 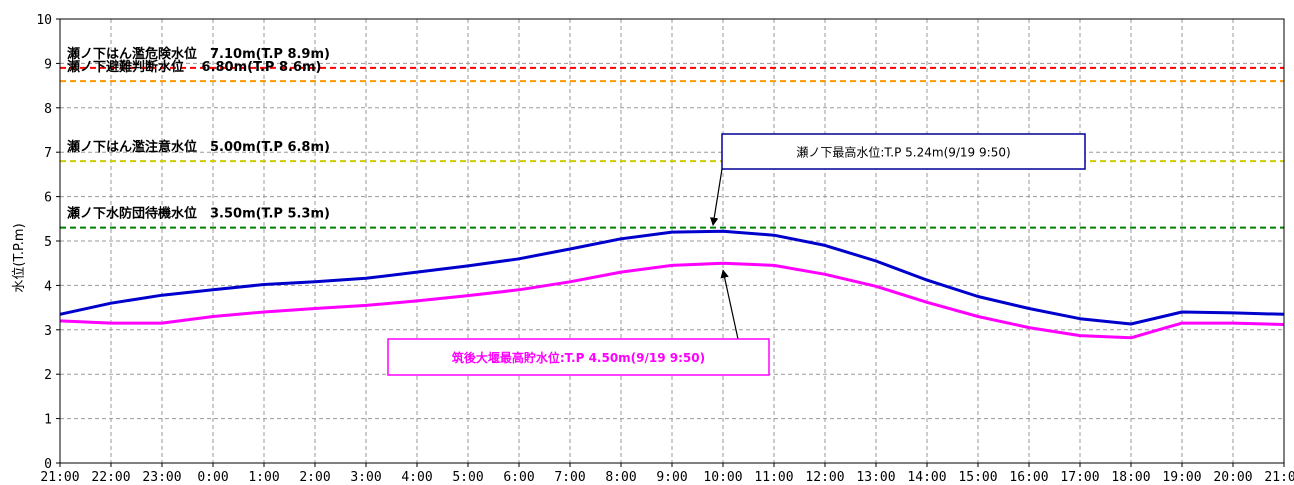 I want to click on annotation-label: 瀬ノ下最高水位:T.P 5.24m(9/19 9:50), so click(x=903, y=152).